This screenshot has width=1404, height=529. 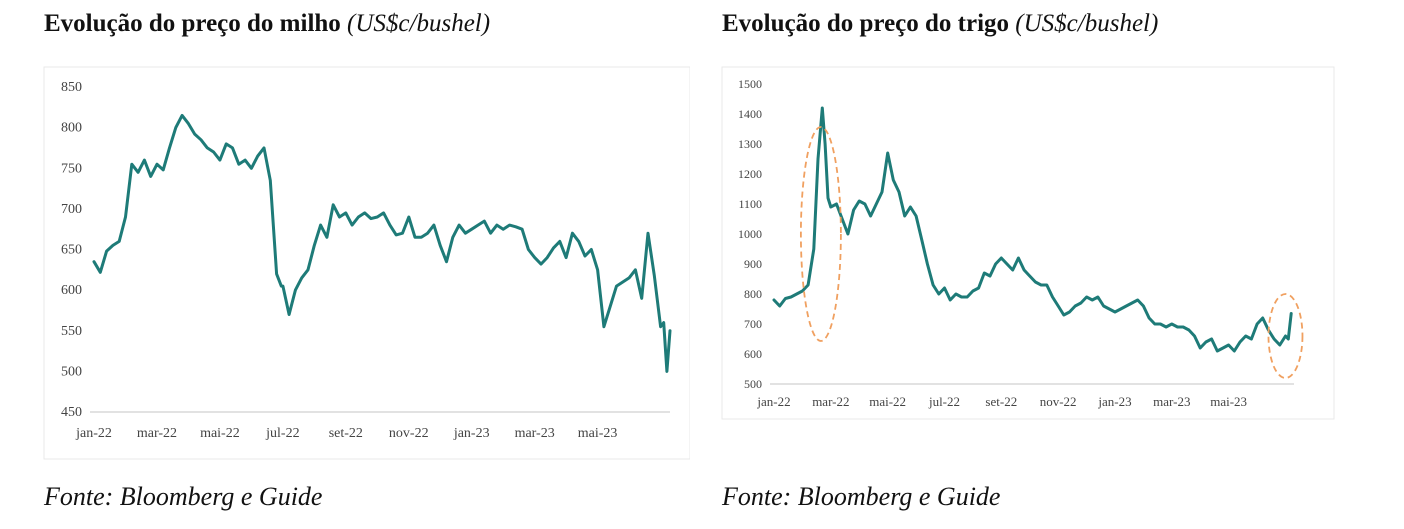 I want to click on y-tick-label: 1300, so click(x=750, y=144).